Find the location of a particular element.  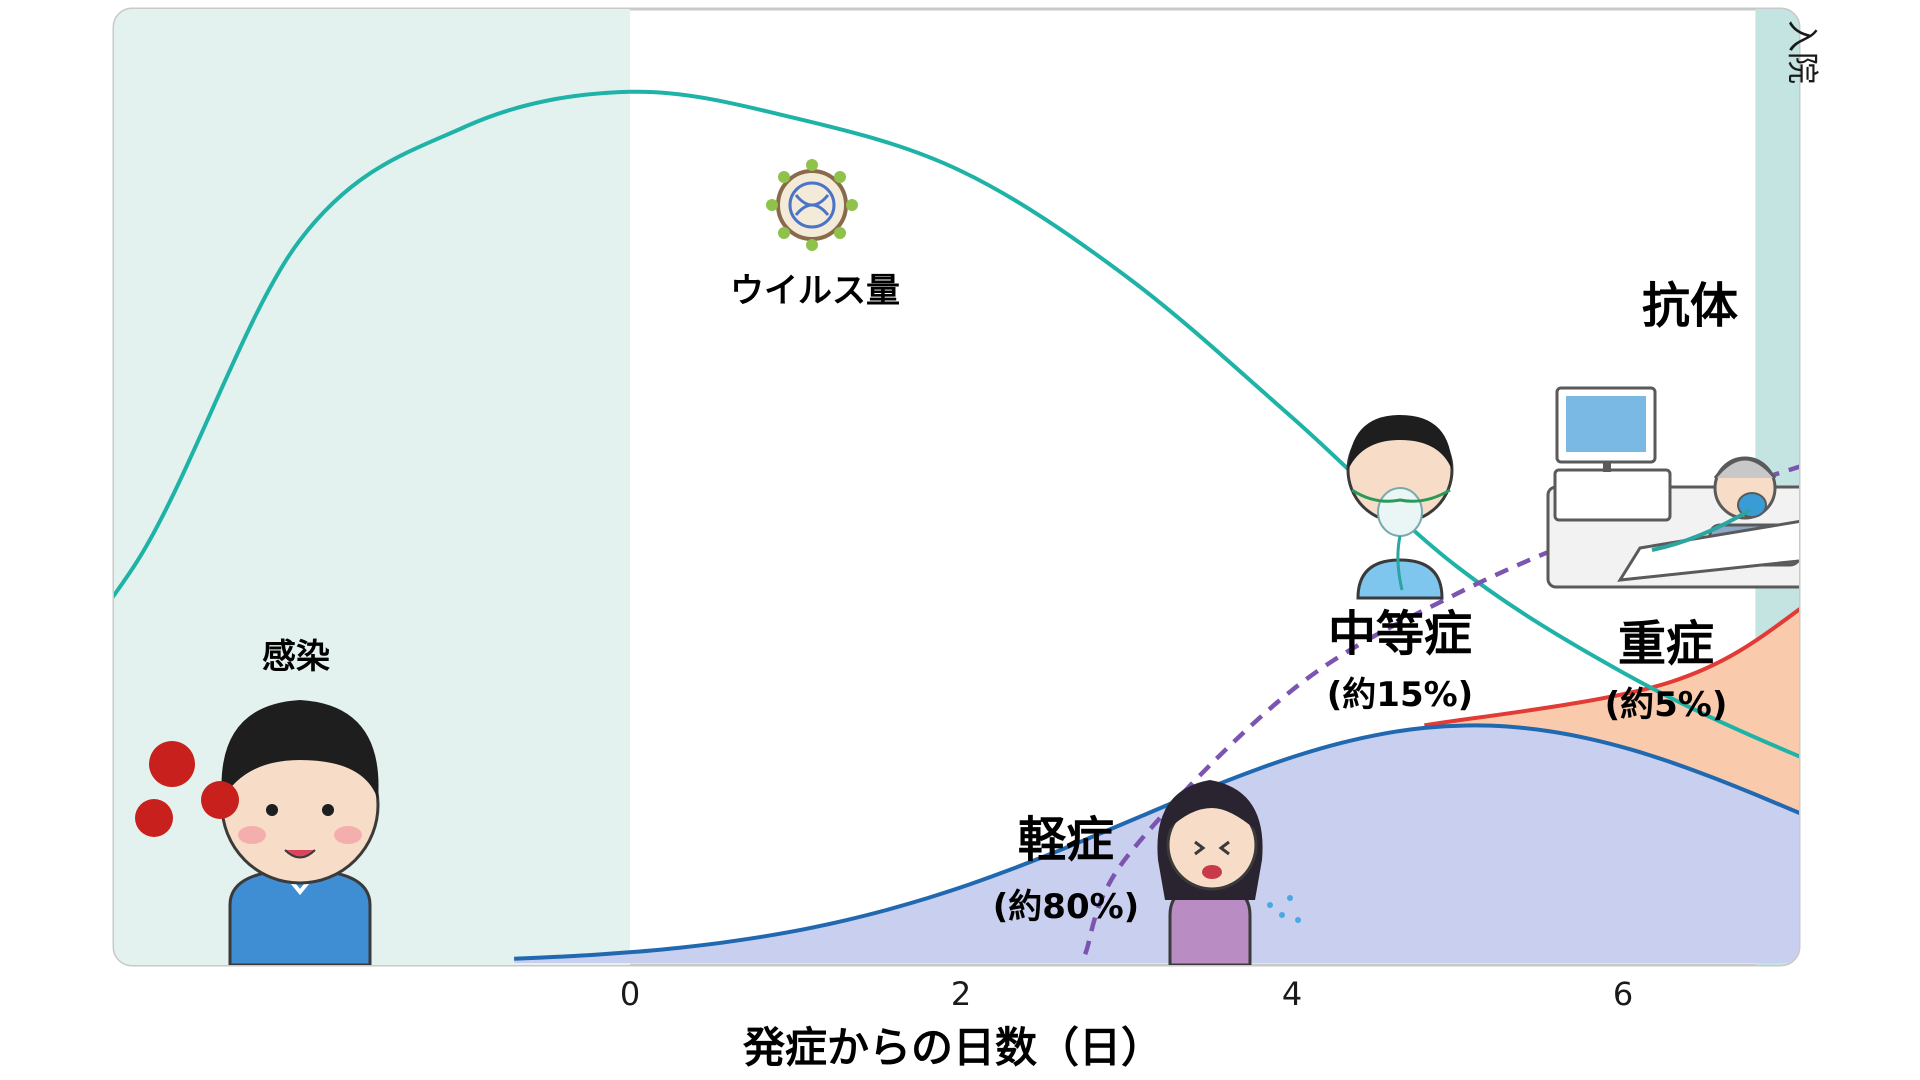

coughing-patient-illustration is located at coordinates (1229, 872).